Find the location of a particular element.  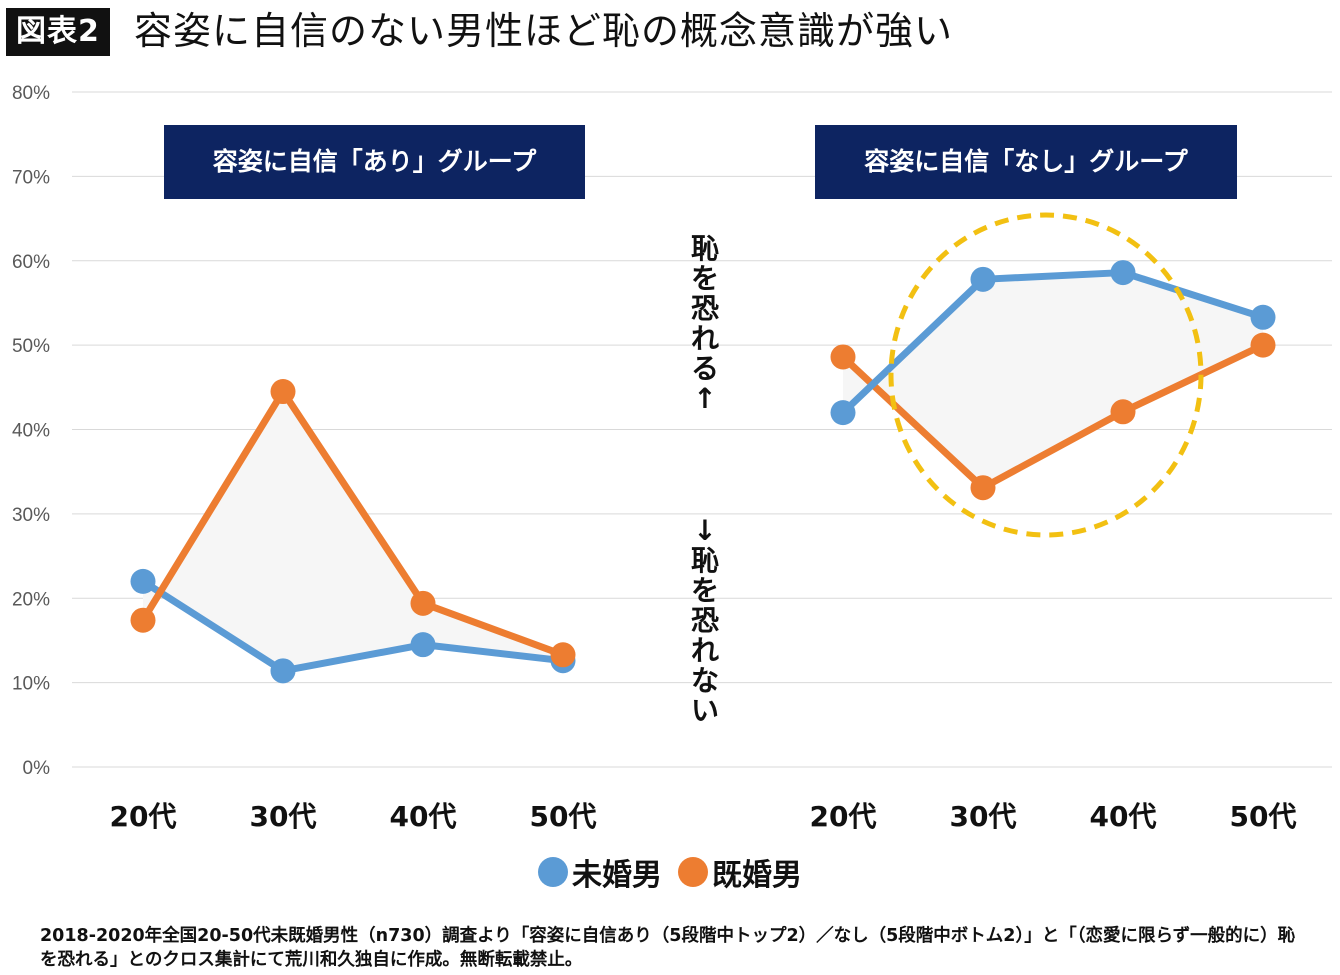

group-box-not-confident: 容姿に自信「なし」グループ is located at coordinates (1026, 162).